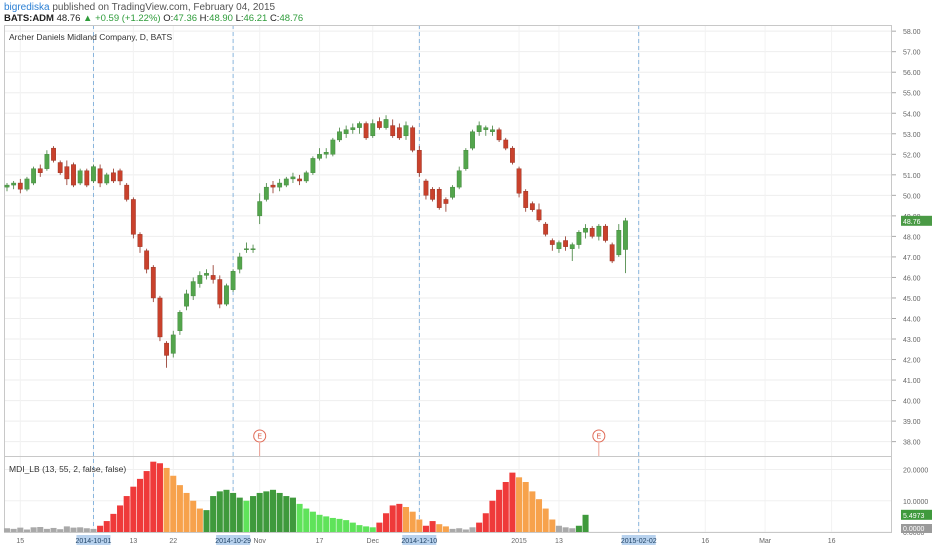  Describe the element at coordinates (912, 94) in the screenshot. I see `price-tick-label: 55.00` at that location.